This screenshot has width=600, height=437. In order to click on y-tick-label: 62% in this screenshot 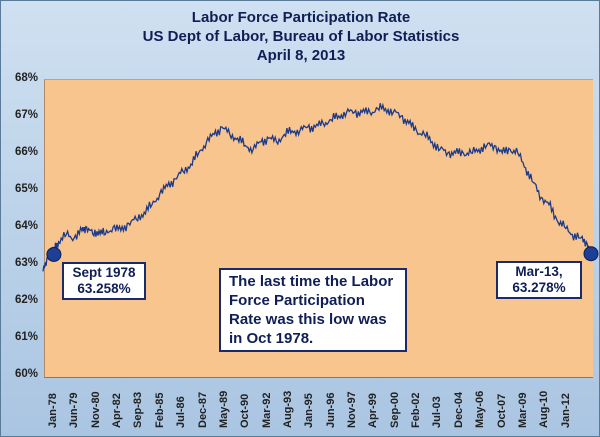, I will do `click(26, 300)`.